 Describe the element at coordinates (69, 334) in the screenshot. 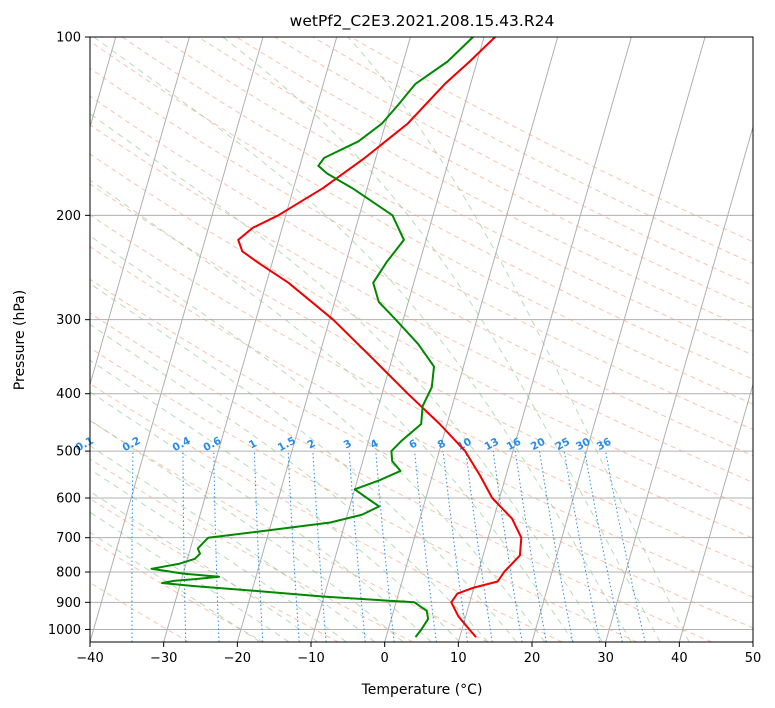

I see `y-axis-ticks: 100 200 300 400 500 600 700 800 900 1000` at that location.